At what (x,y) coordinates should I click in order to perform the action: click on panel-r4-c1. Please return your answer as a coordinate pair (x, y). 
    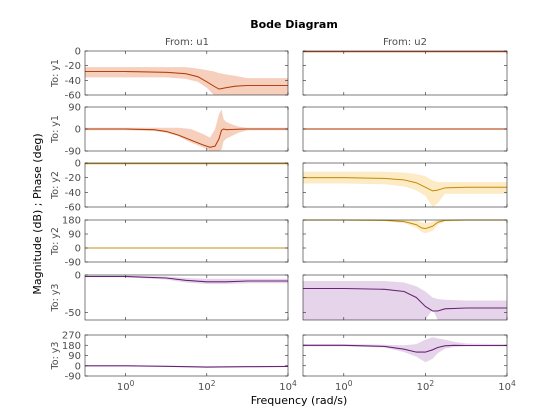
    Looking at the image, I should click on (405, 297).